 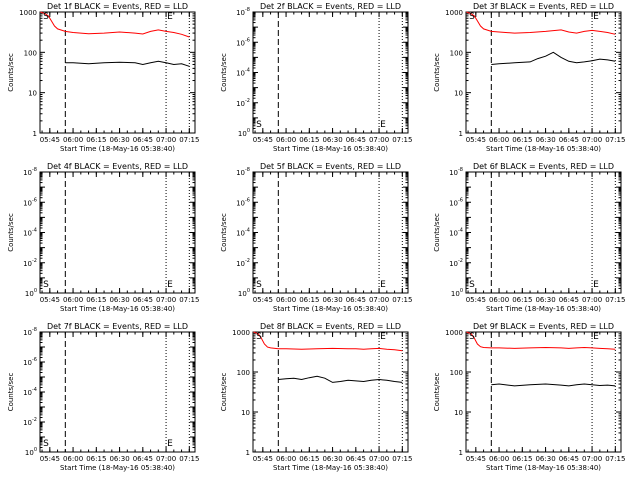 I want to click on events-series-line, so click(x=553, y=385).